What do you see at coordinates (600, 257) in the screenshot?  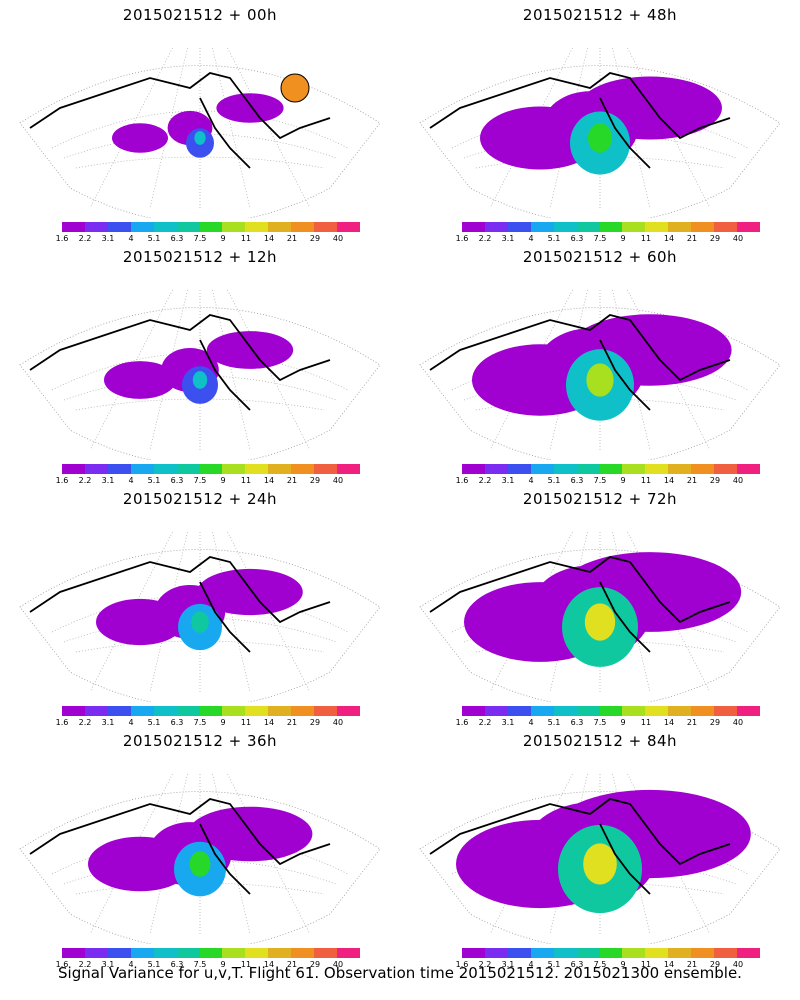 I see `panel-title: 2015021512 + 60h` at bounding box center [600, 257].